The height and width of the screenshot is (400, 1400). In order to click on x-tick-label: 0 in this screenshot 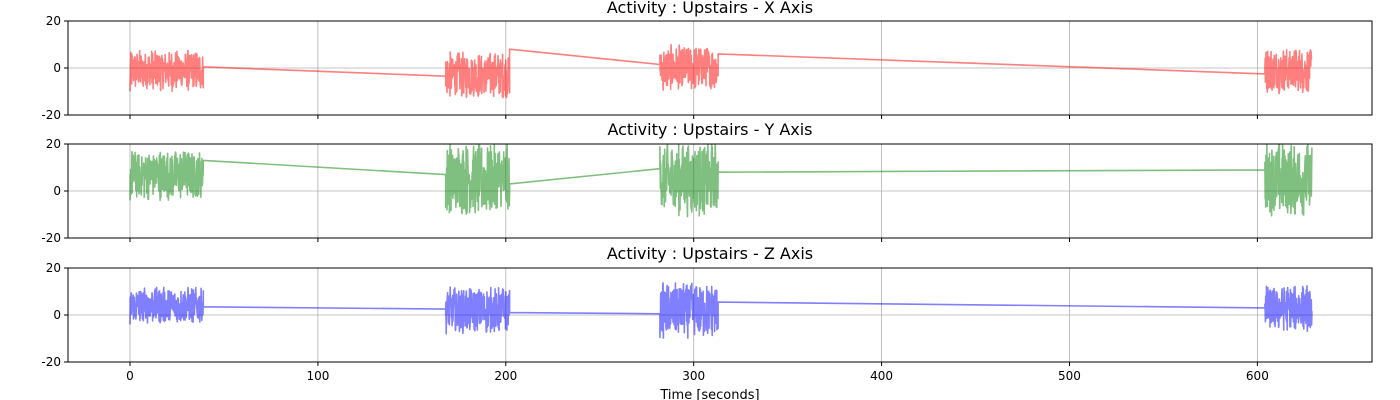, I will do `click(130, 376)`.